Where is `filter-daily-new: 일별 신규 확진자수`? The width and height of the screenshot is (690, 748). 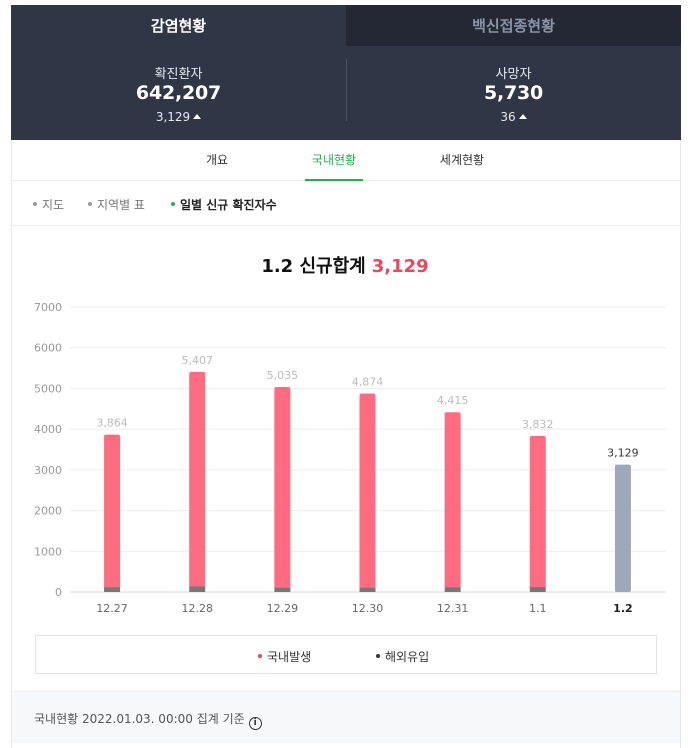 filter-daily-new: 일별 신규 확진자수 is located at coordinates (224, 204).